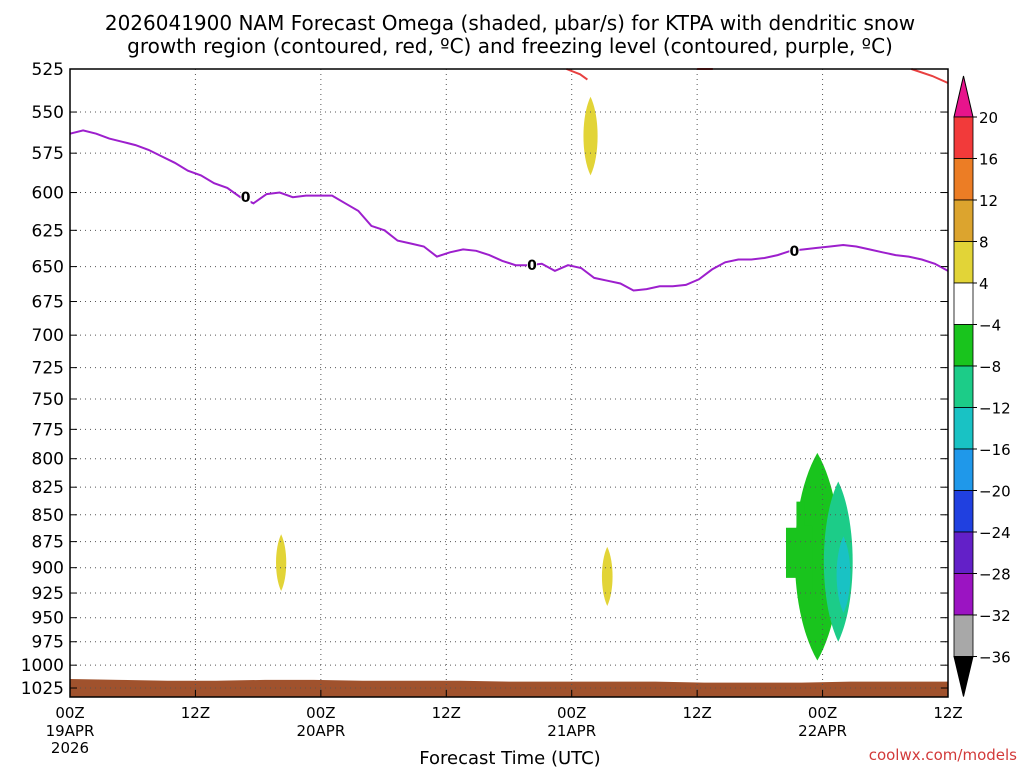  Describe the element at coordinates (48, 569) in the screenshot. I see `y-tick-label: 900` at that location.